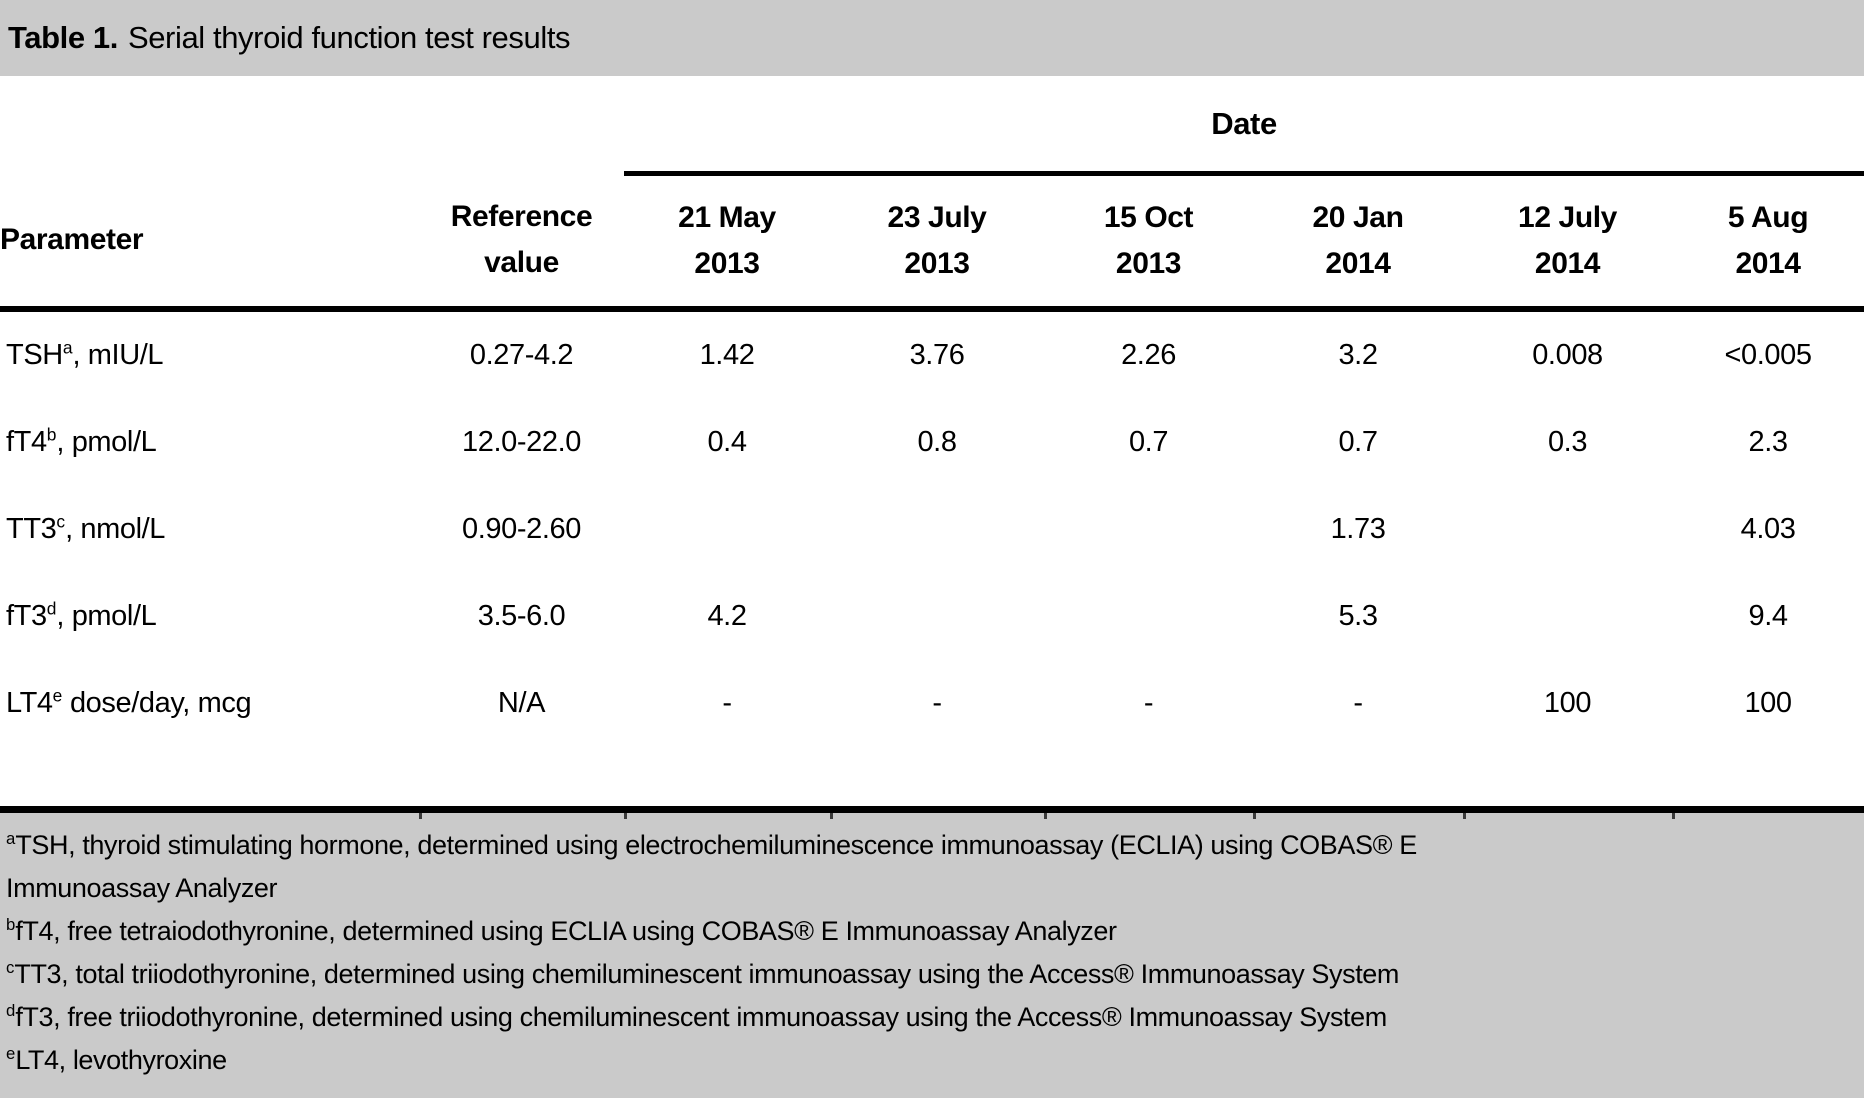 Image resolution: width=1864 pixels, height=1098 pixels. I want to click on value-cell: 0.4, so click(727, 442).